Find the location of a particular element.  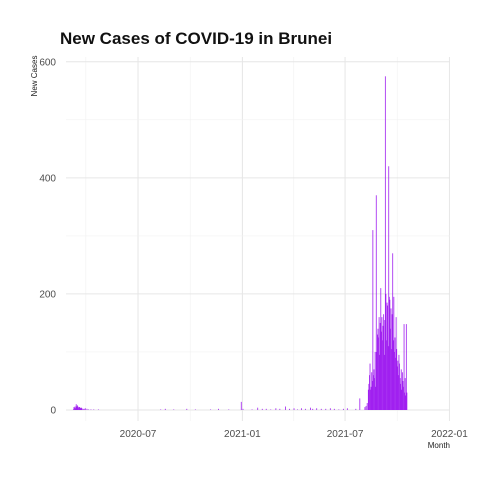

y-tick-label: 0 is located at coordinates (53, 411).